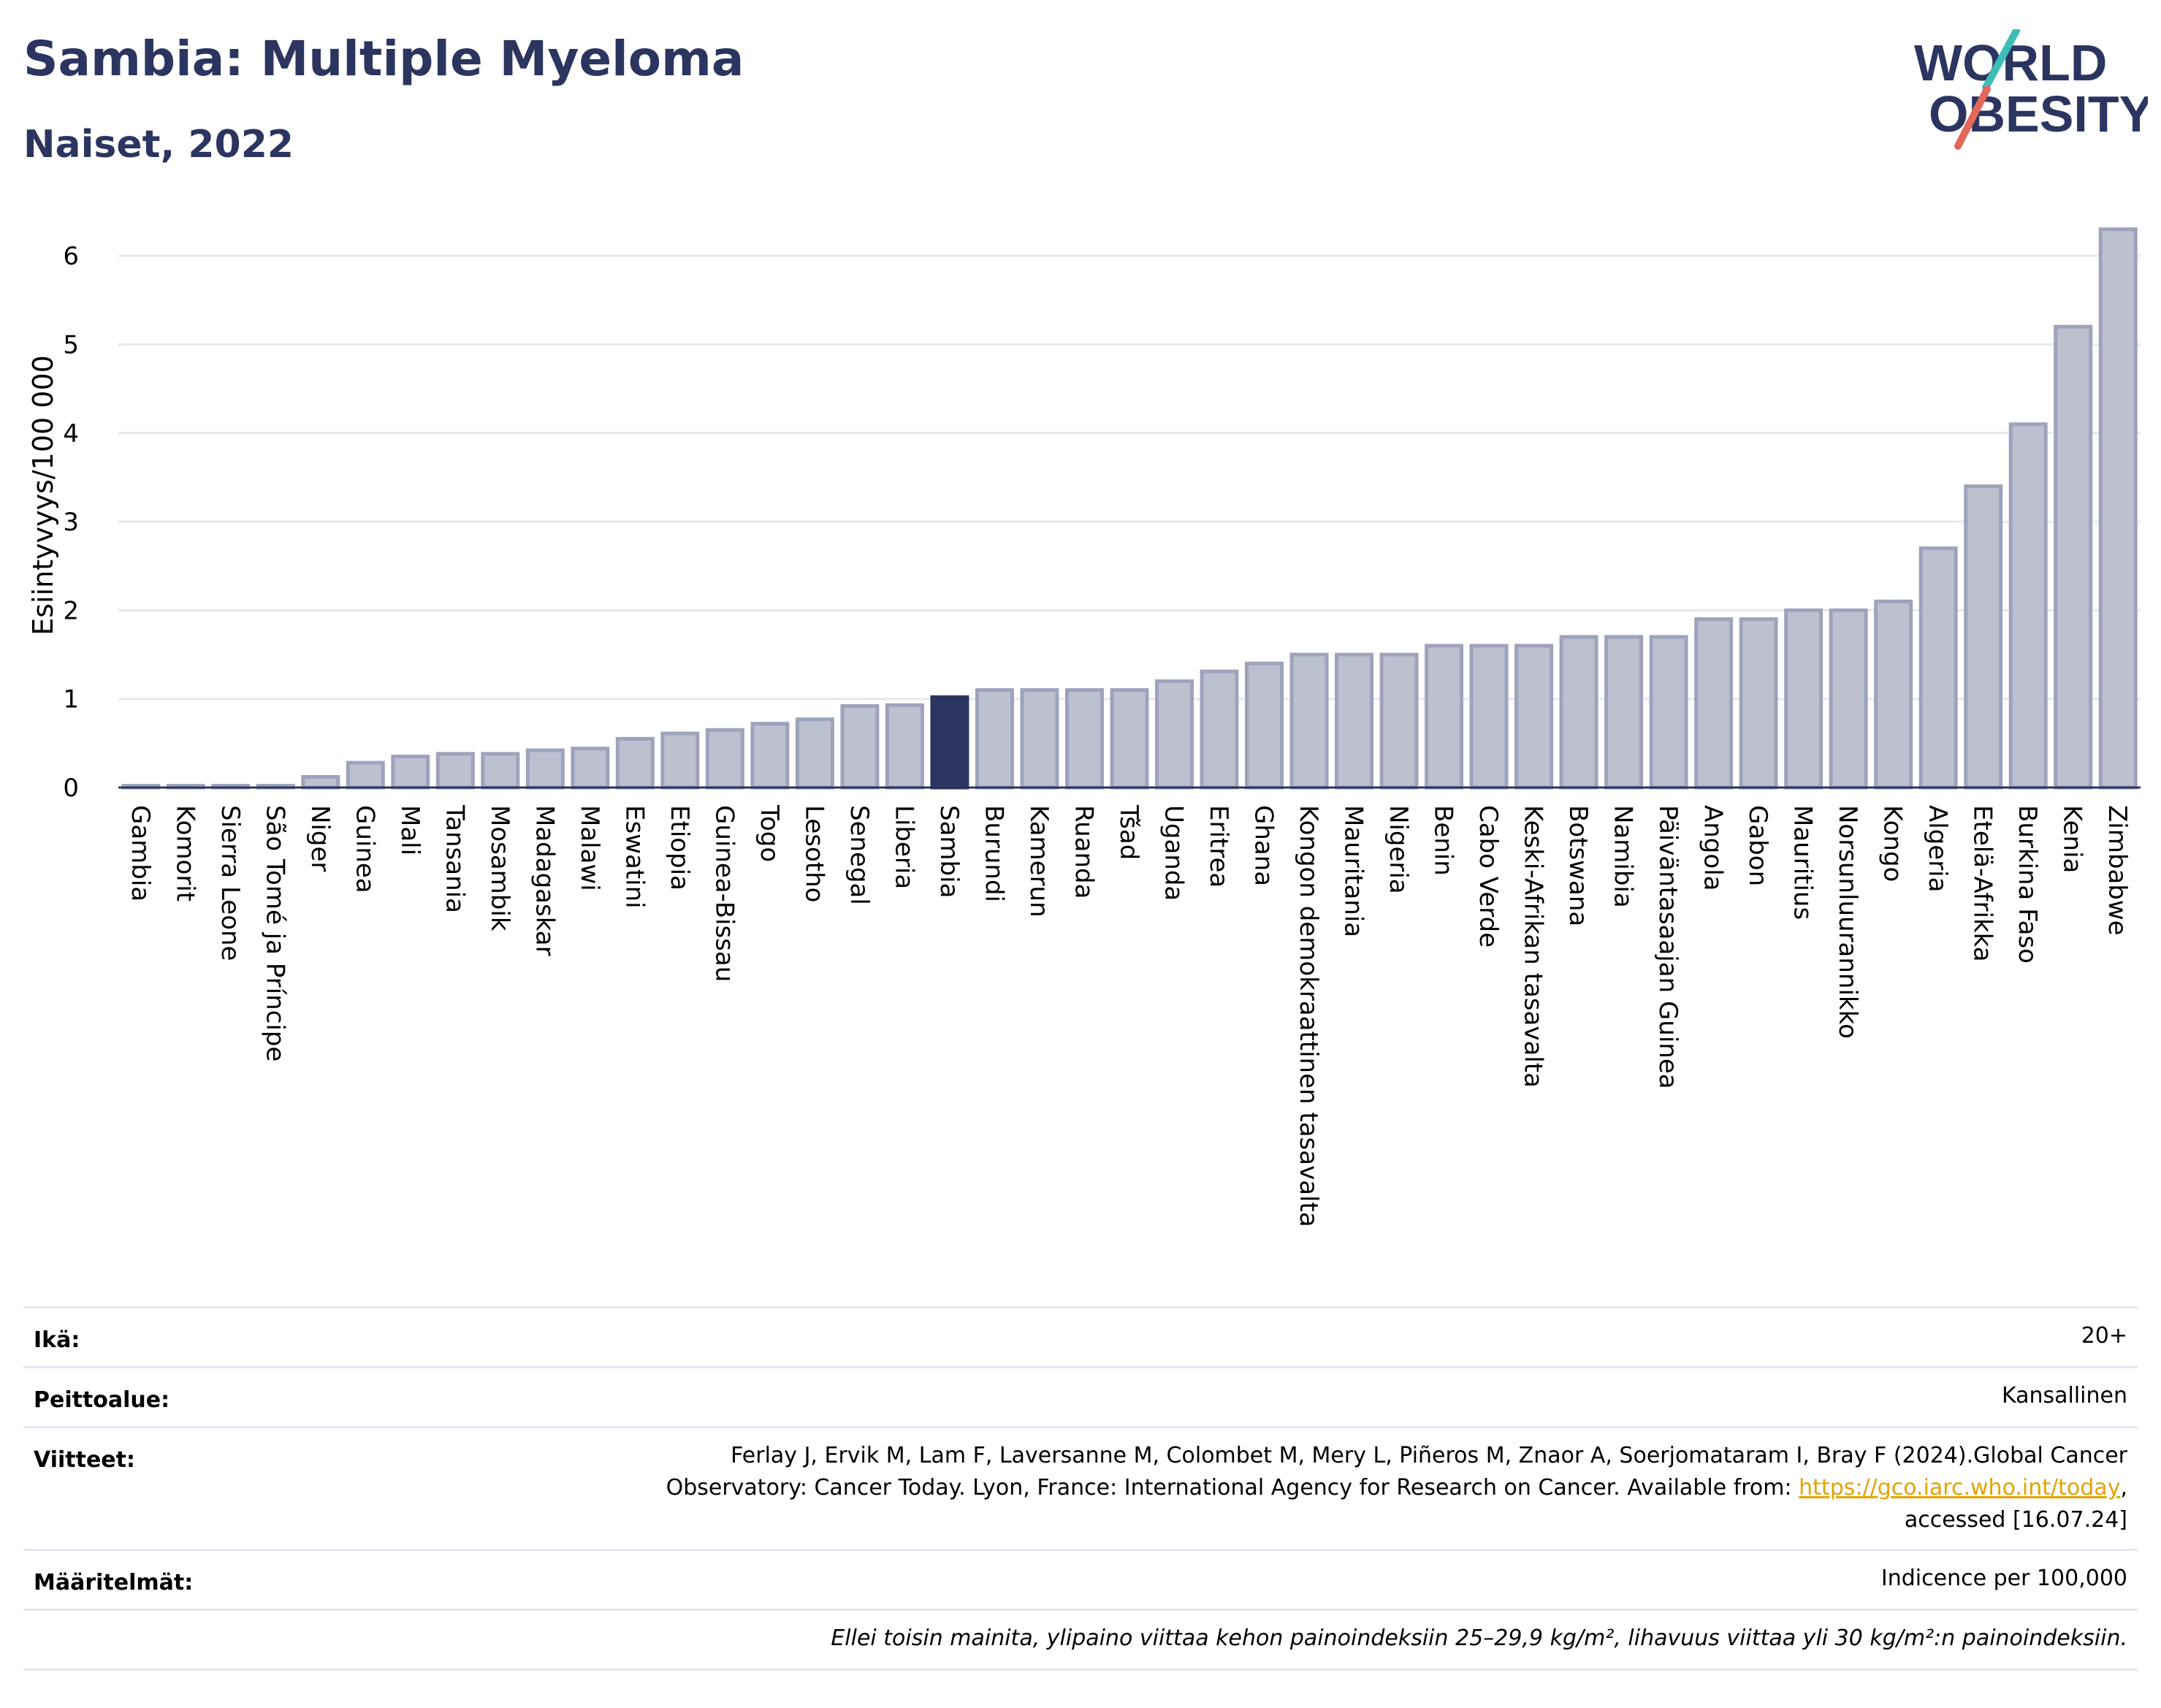 The width and height of the screenshot is (2161, 1708). I want to click on x-tick-label: Mosambik, so click(500, 868).